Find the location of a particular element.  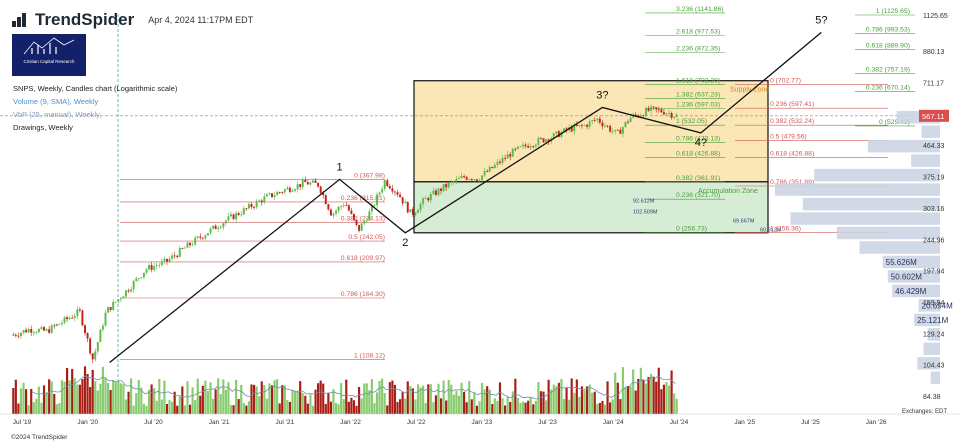

y-tick-label: 711.17 is located at coordinates (933, 84).